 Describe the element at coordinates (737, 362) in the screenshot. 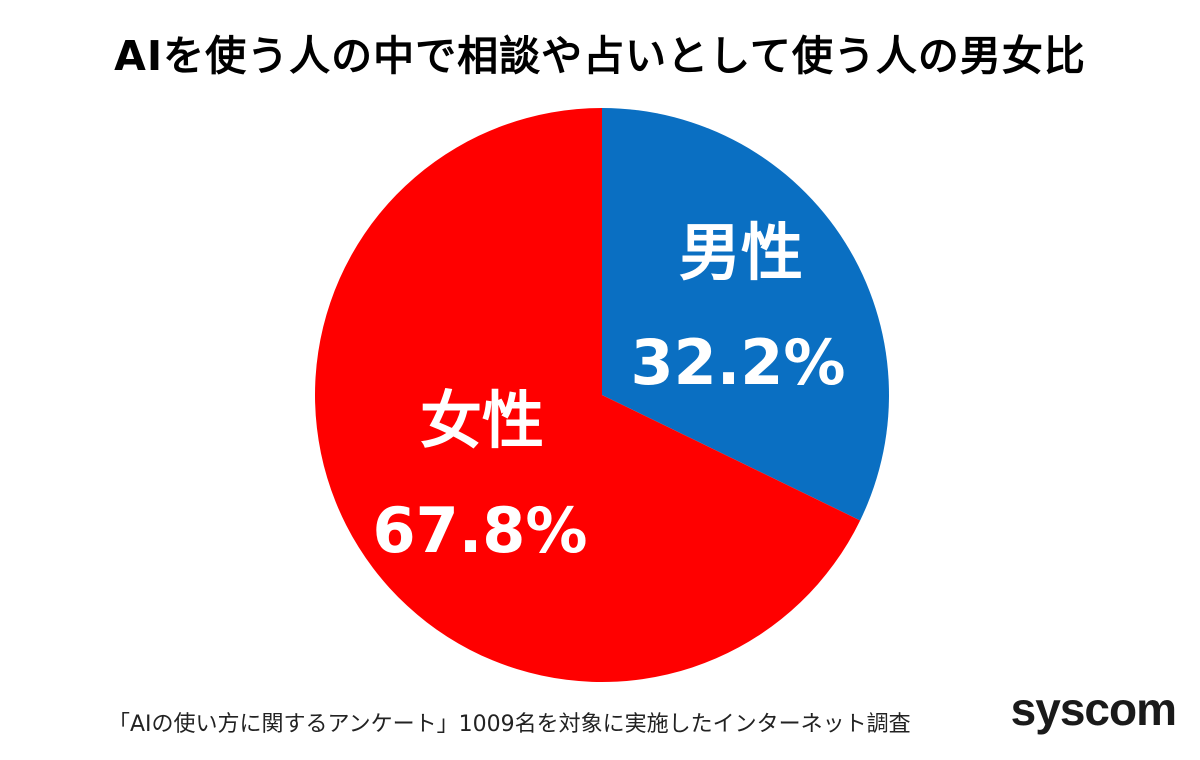

I see `slice-value-male: 32.2%` at that location.